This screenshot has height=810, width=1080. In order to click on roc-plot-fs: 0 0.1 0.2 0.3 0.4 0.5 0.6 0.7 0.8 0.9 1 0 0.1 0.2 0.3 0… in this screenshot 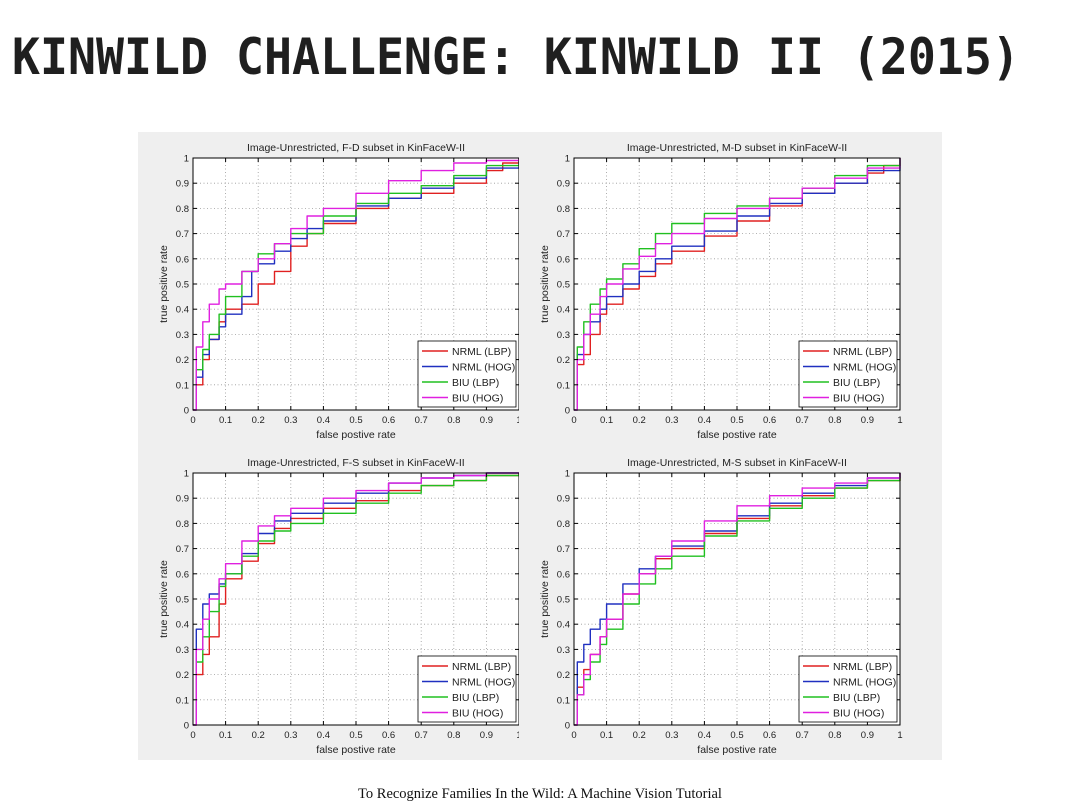, I will do `click(330, 603)`.